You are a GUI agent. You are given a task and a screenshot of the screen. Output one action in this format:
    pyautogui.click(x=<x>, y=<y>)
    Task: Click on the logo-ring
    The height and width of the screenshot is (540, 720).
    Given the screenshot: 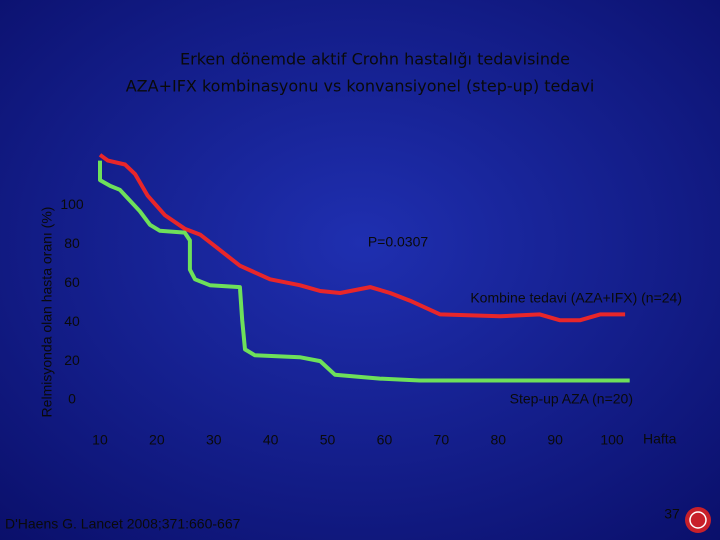 What is the action you would take?
    pyautogui.click(x=698, y=520)
    